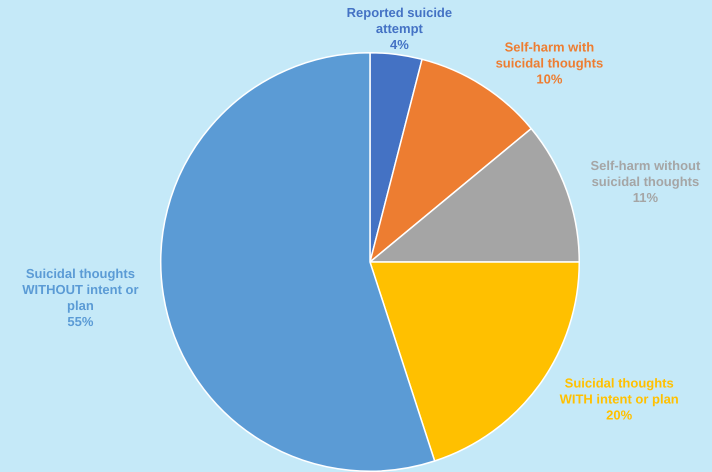 The image size is (712, 472). I want to click on slice-label: Self-harm without suicidal thoughts, so click(645, 174).